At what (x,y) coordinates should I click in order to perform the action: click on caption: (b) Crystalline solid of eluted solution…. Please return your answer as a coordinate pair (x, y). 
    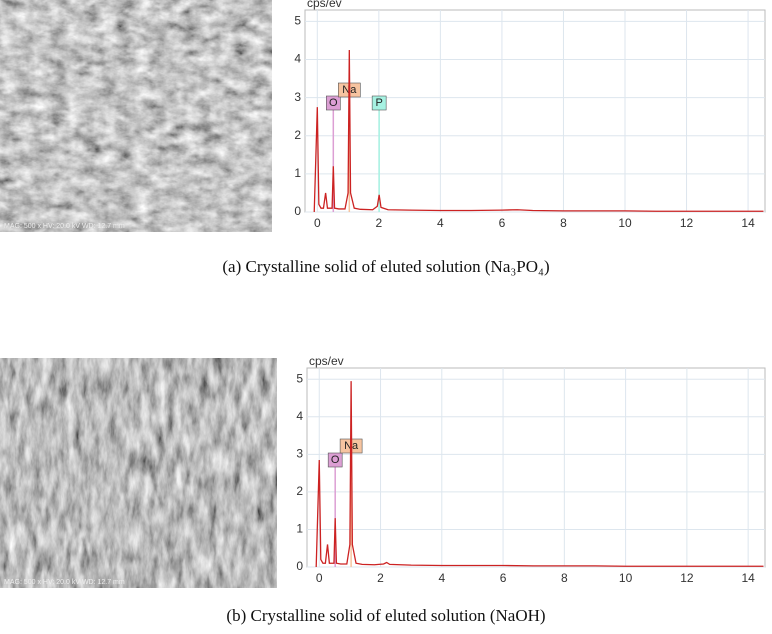
    Looking at the image, I should click on (385, 615).